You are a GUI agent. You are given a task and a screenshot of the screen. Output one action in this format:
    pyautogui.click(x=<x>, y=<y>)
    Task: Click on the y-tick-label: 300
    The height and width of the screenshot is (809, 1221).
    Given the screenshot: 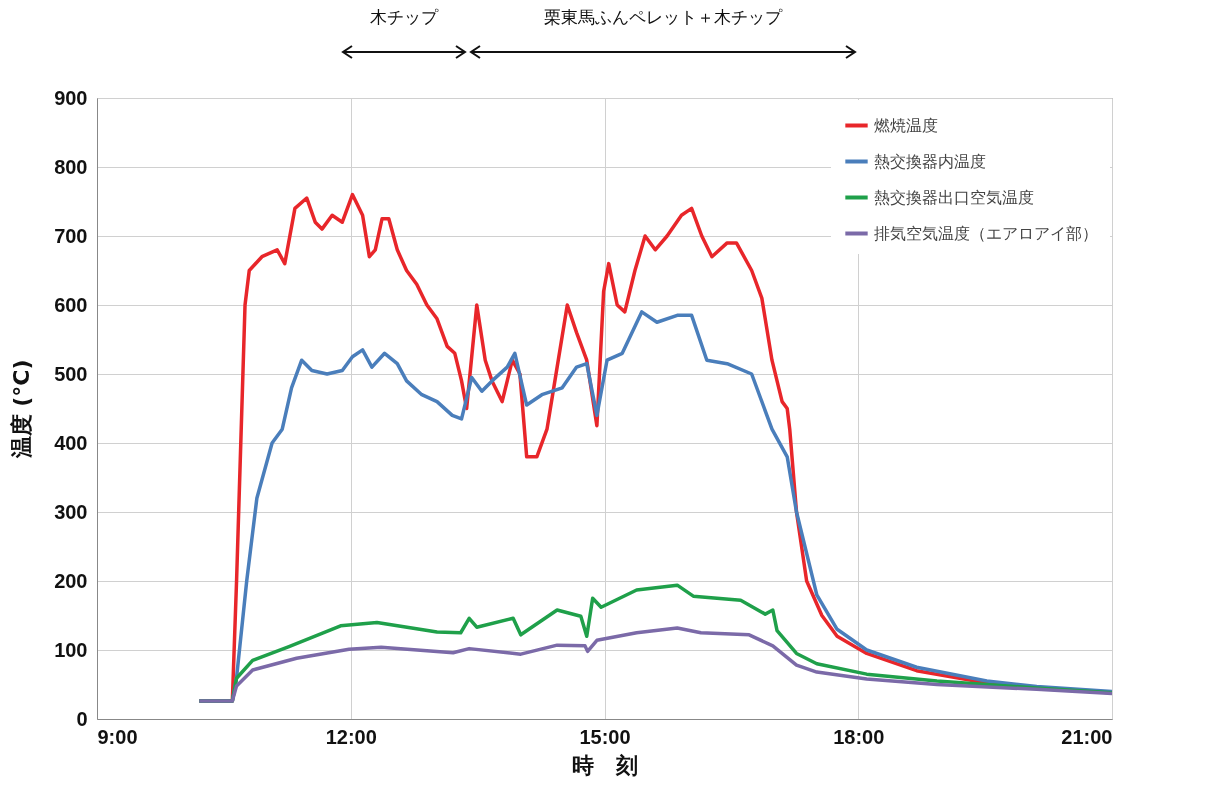 What is the action you would take?
    pyautogui.click(x=71, y=511)
    